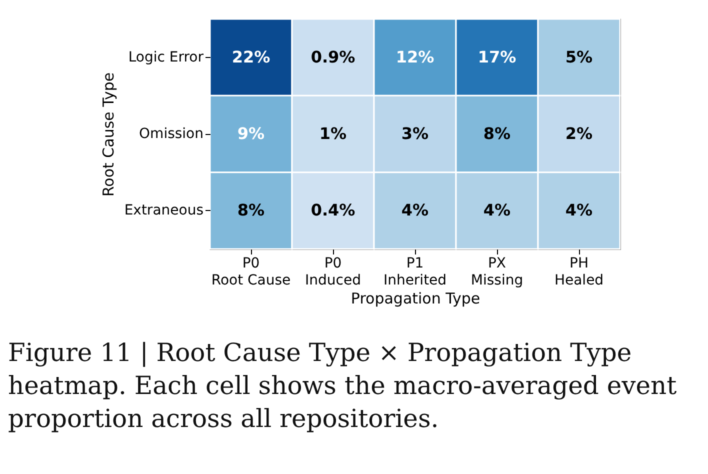 This screenshot has height=474, width=708. What do you see at coordinates (497, 56) in the screenshot?
I see `data-label: 17%` at bounding box center [497, 56].